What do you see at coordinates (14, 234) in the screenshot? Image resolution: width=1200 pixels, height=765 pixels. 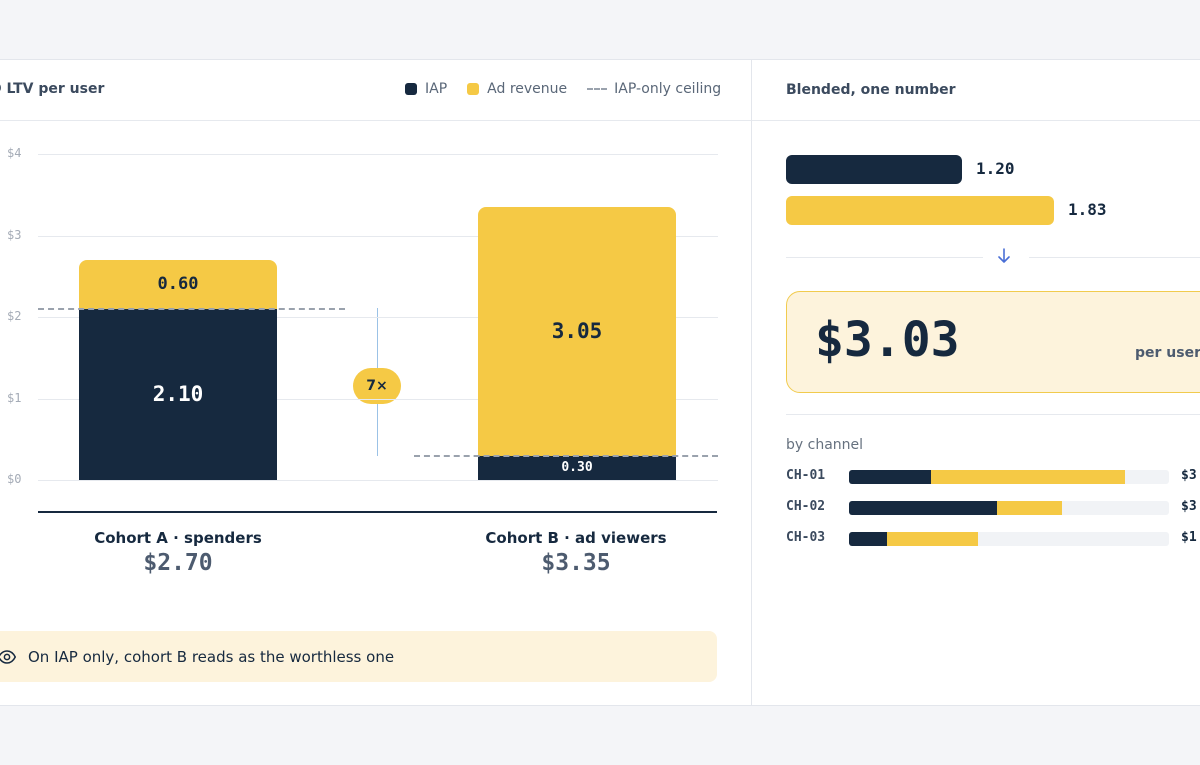 I see `y-tick-label: $3` at bounding box center [14, 234].